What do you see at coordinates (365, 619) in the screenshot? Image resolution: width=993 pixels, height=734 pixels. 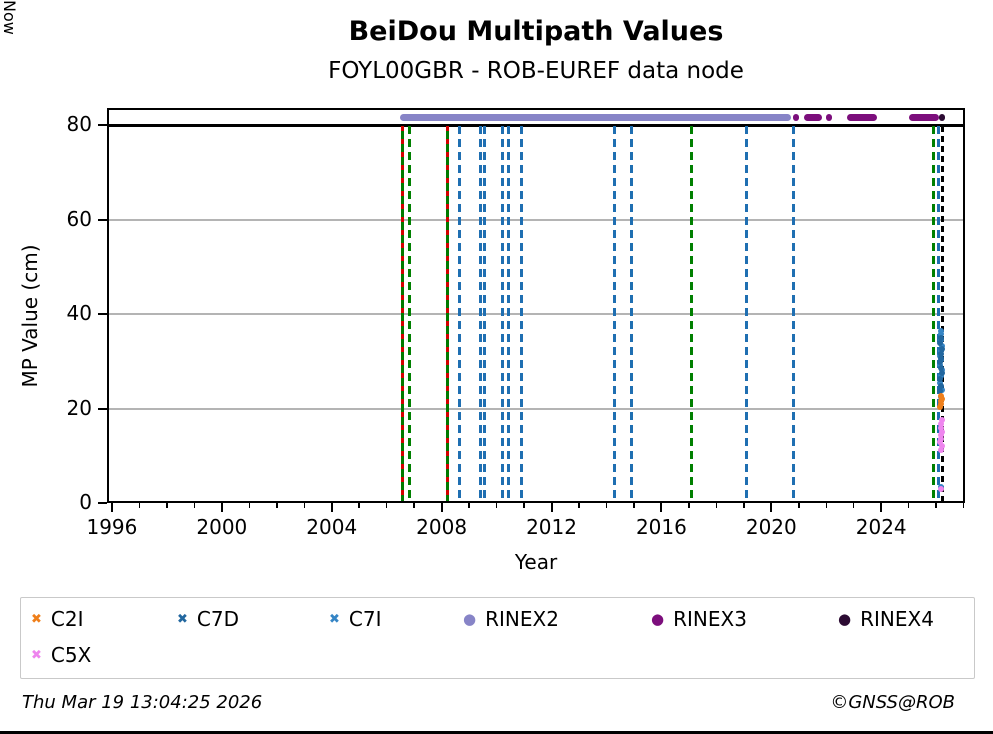 I see `legend-label: C7I` at bounding box center [365, 619].